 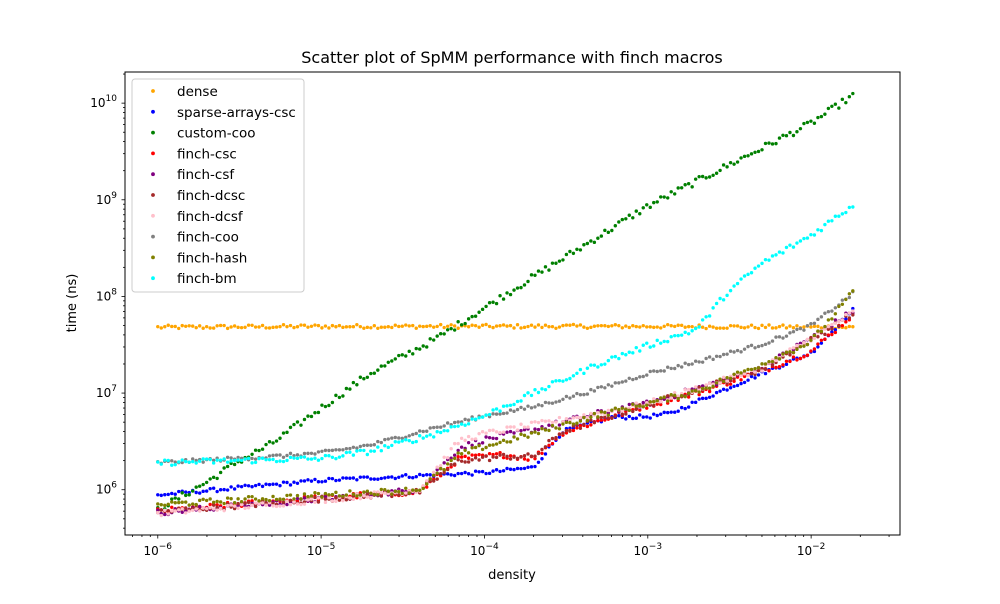 What do you see at coordinates (184, 92) in the screenshot?
I see `legend-item: dense` at bounding box center [184, 92].